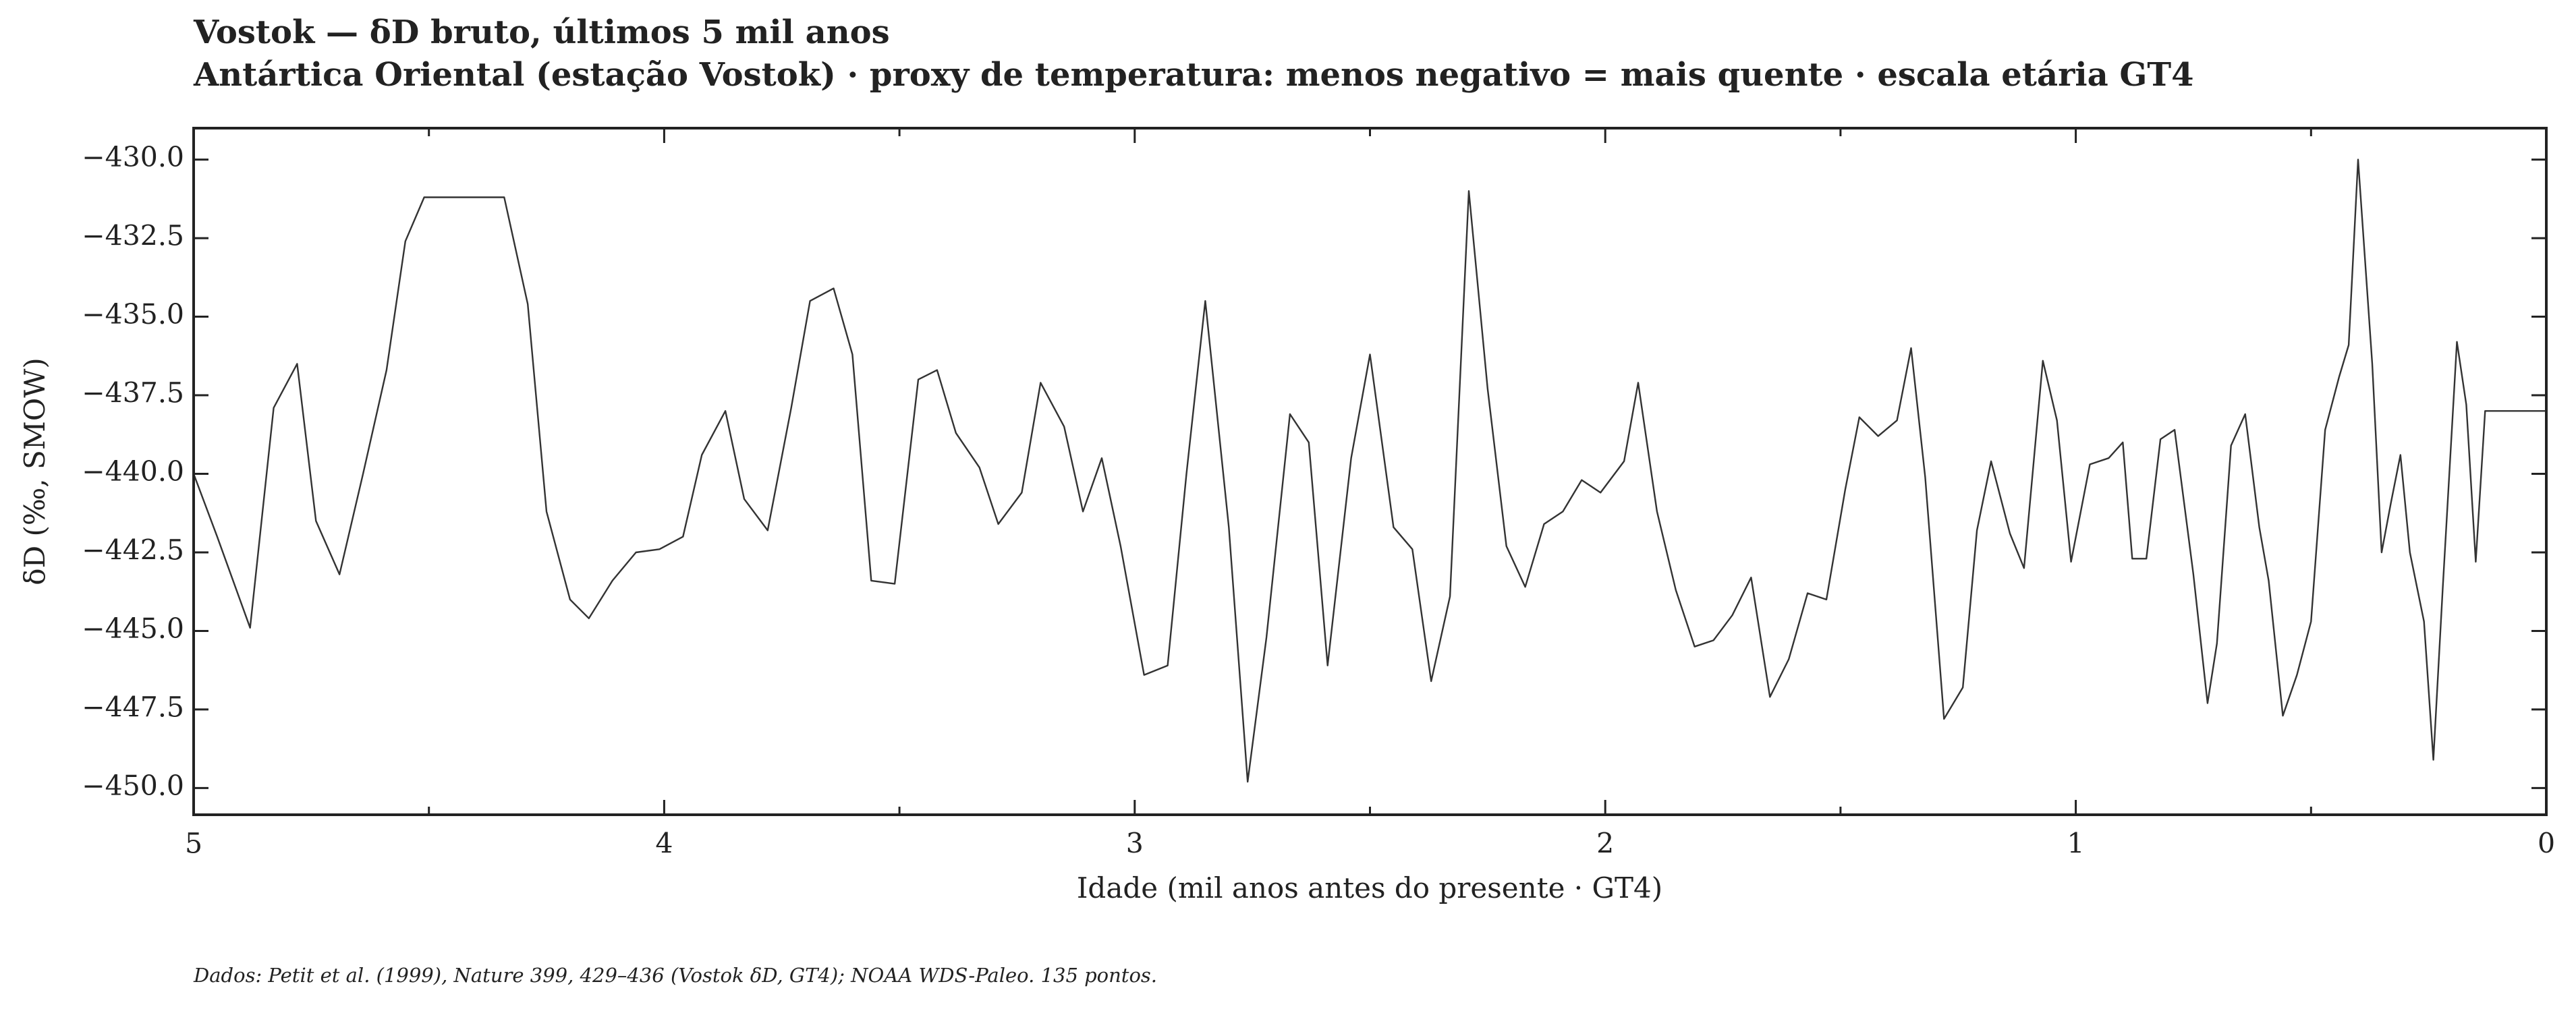  I want to click on x-axis-label: Idade (mil anos antes do presente · GT4), so click(1369, 887).